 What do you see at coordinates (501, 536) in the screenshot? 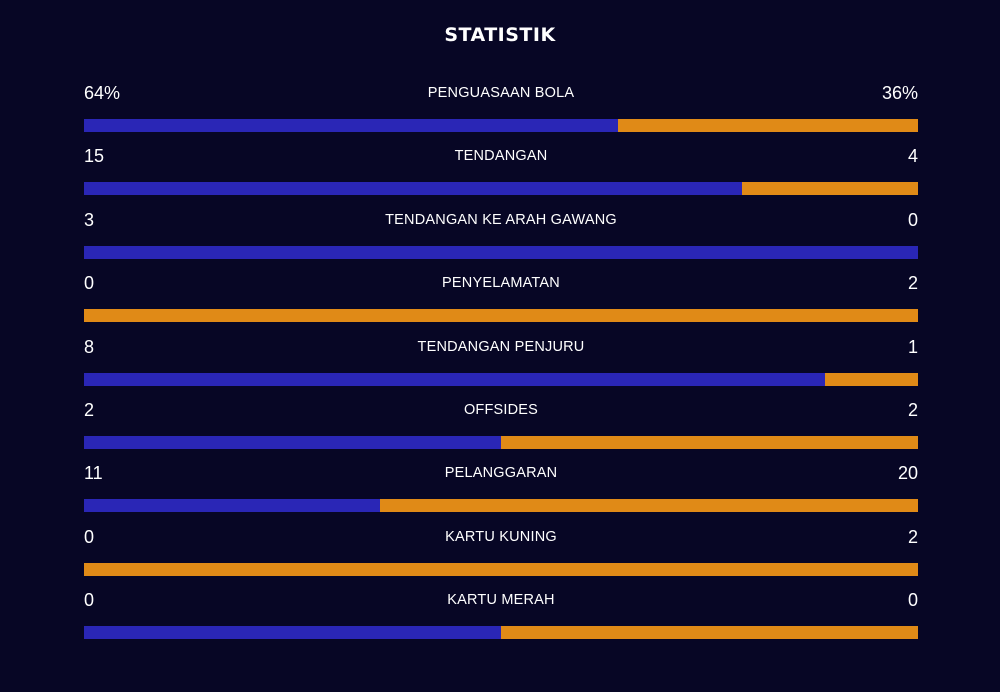
I see `stat-label: KARTU KUNING` at bounding box center [501, 536].